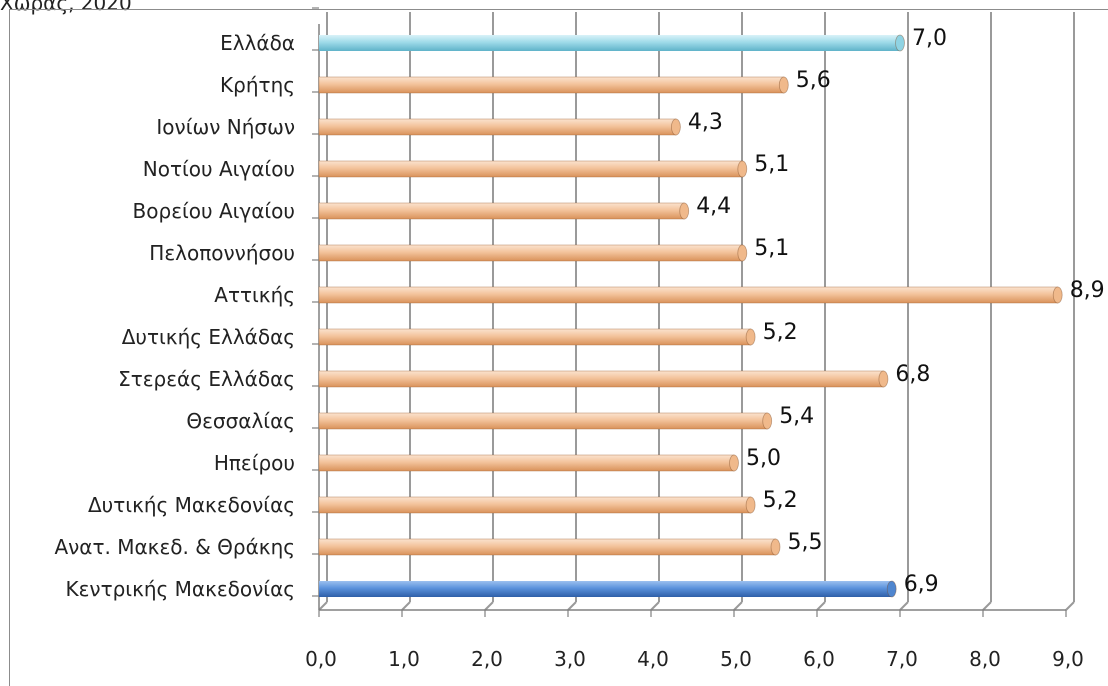  I want to click on x-tick-label: 1,0, so click(404, 659).